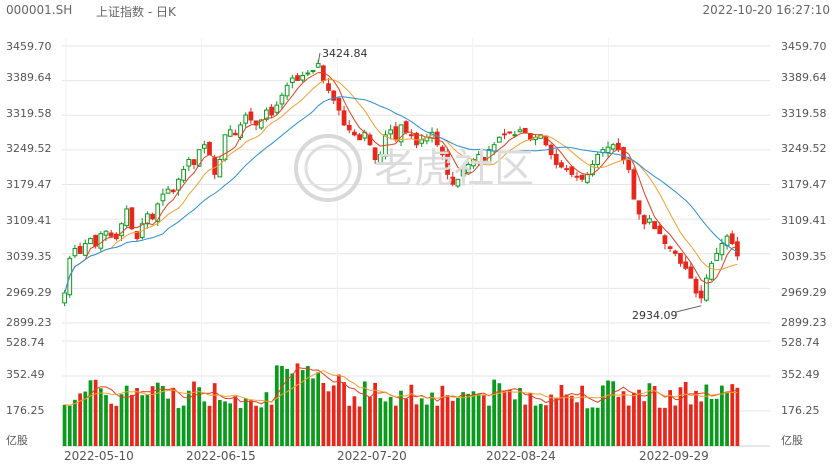 This screenshot has width=840, height=470. Describe the element at coordinates (804, 322) in the screenshot. I see `price-tick-right: 2899.23` at that location.